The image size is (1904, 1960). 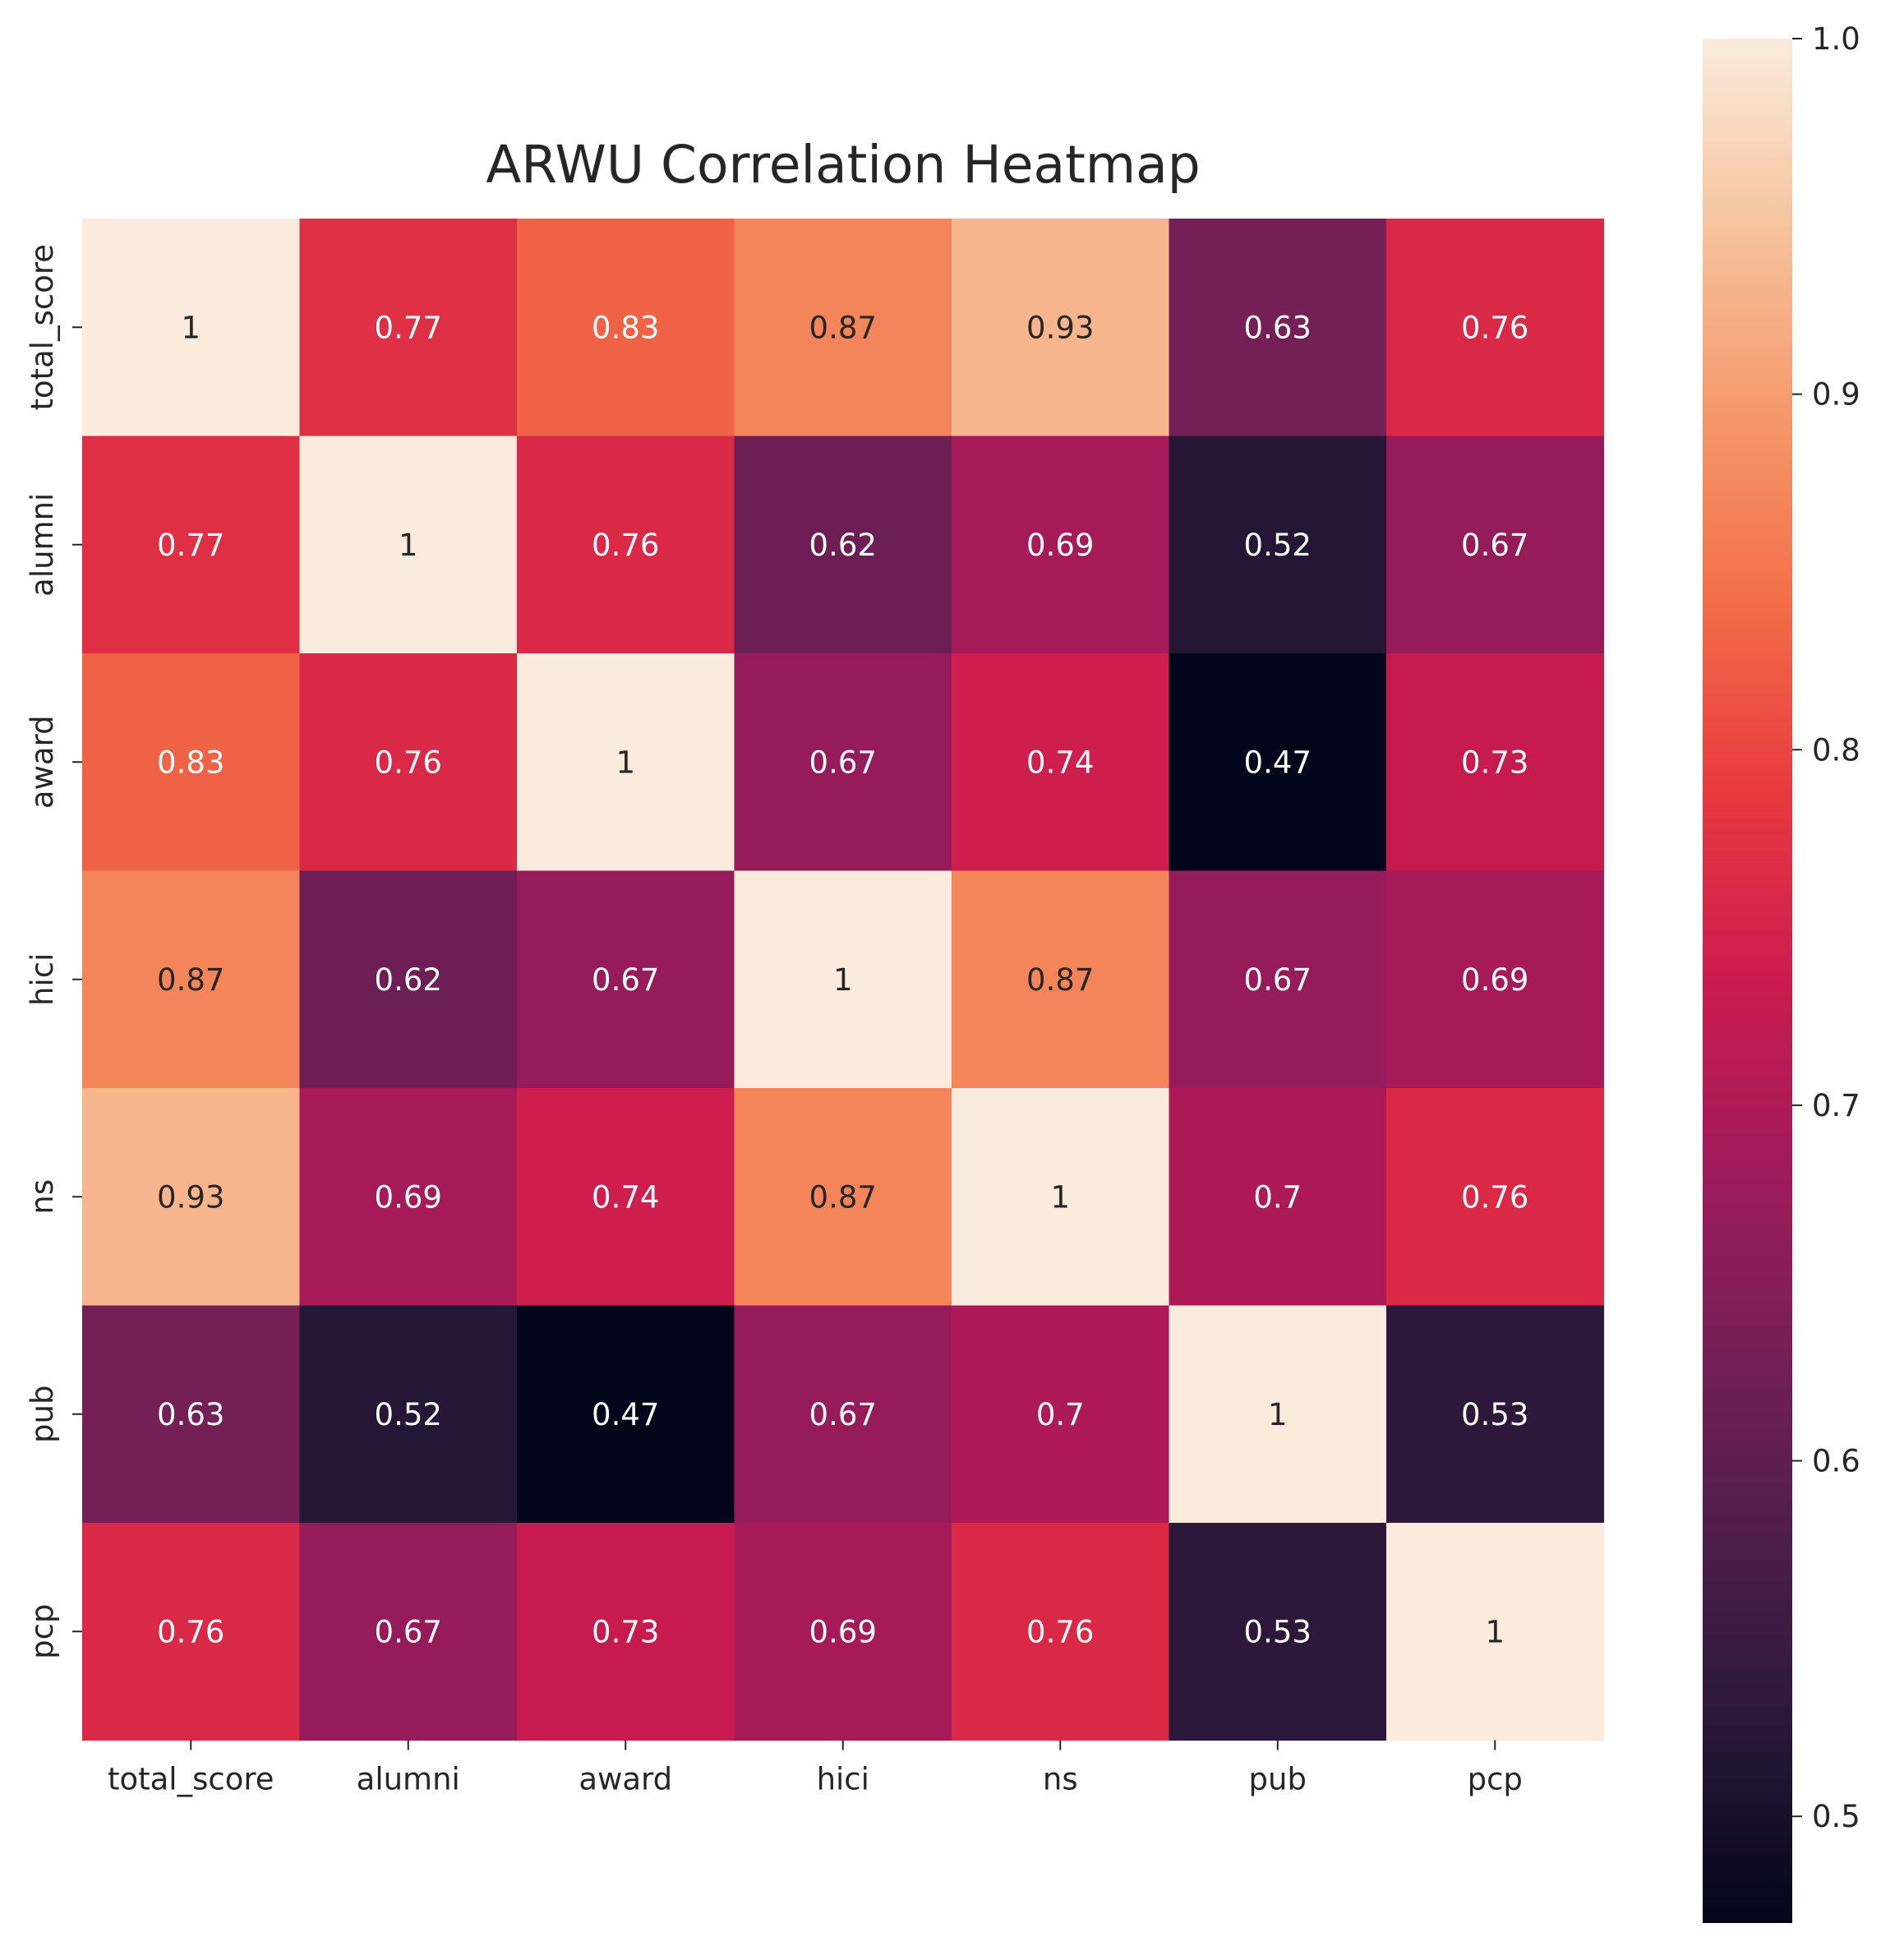 What do you see at coordinates (42, 1197) in the screenshot?
I see `y-tick-label: ns` at bounding box center [42, 1197].